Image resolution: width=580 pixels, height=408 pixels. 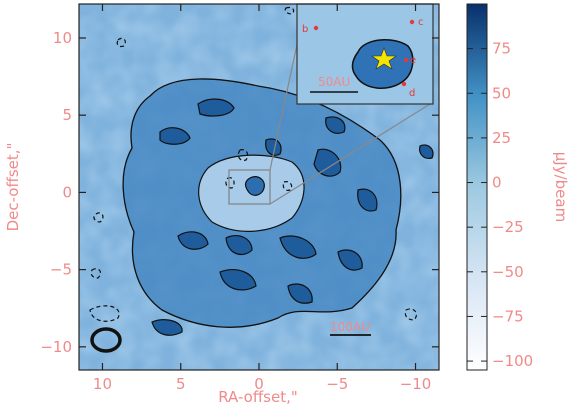 What do you see at coordinates (350, 327) in the screenshot?
I see `scale-bar-label: 100AU` at bounding box center [350, 327].